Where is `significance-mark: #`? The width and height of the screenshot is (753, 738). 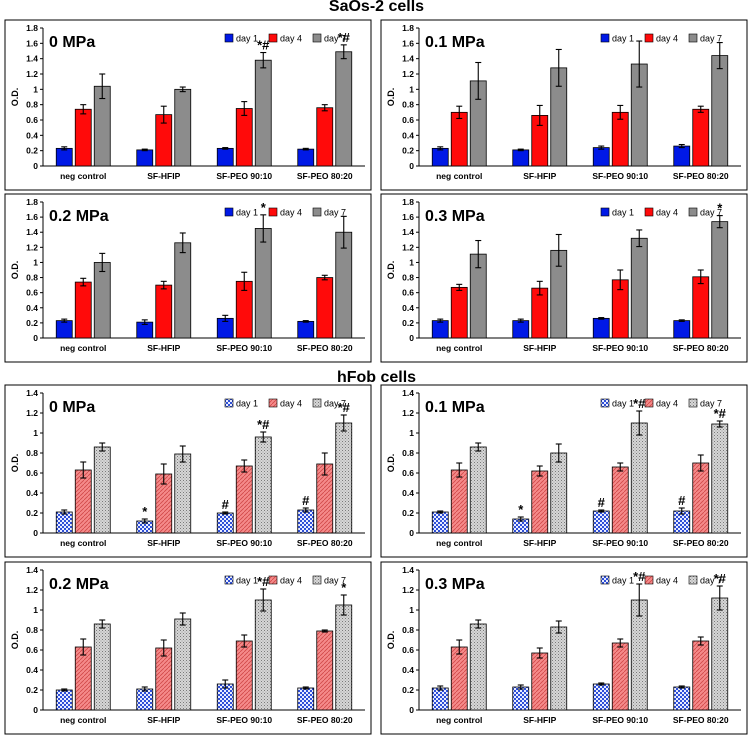 significance-mark: # is located at coordinates (226, 504).